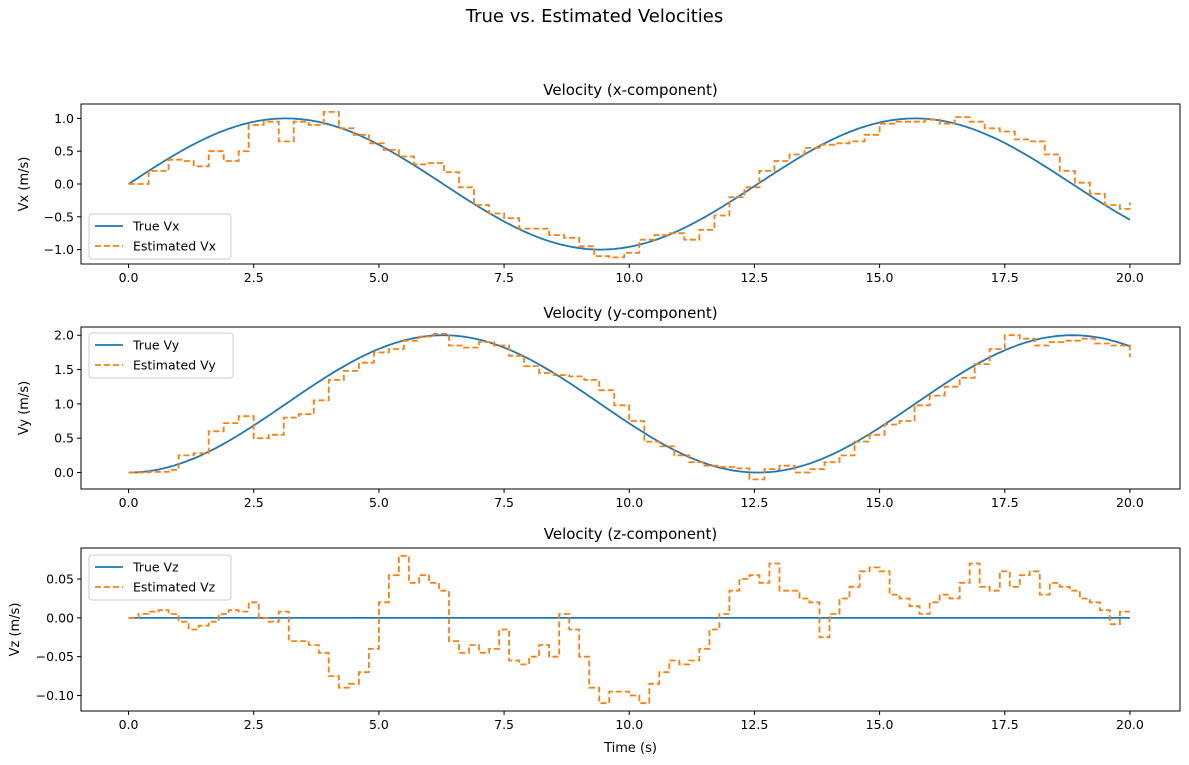 This screenshot has height=765, width=1189. Describe the element at coordinates (161, 355) in the screenshot. I see `legend: True Vy Estimated Vy` at that location.